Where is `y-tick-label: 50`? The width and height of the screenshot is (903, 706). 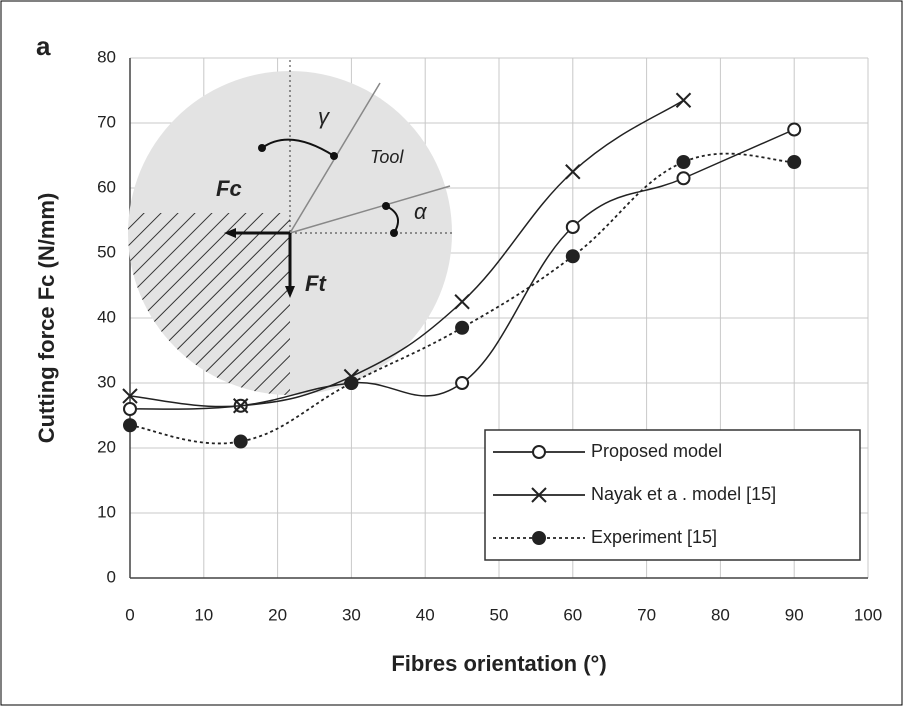
y-tick-label: 50 is located at coordinates (106, 251).